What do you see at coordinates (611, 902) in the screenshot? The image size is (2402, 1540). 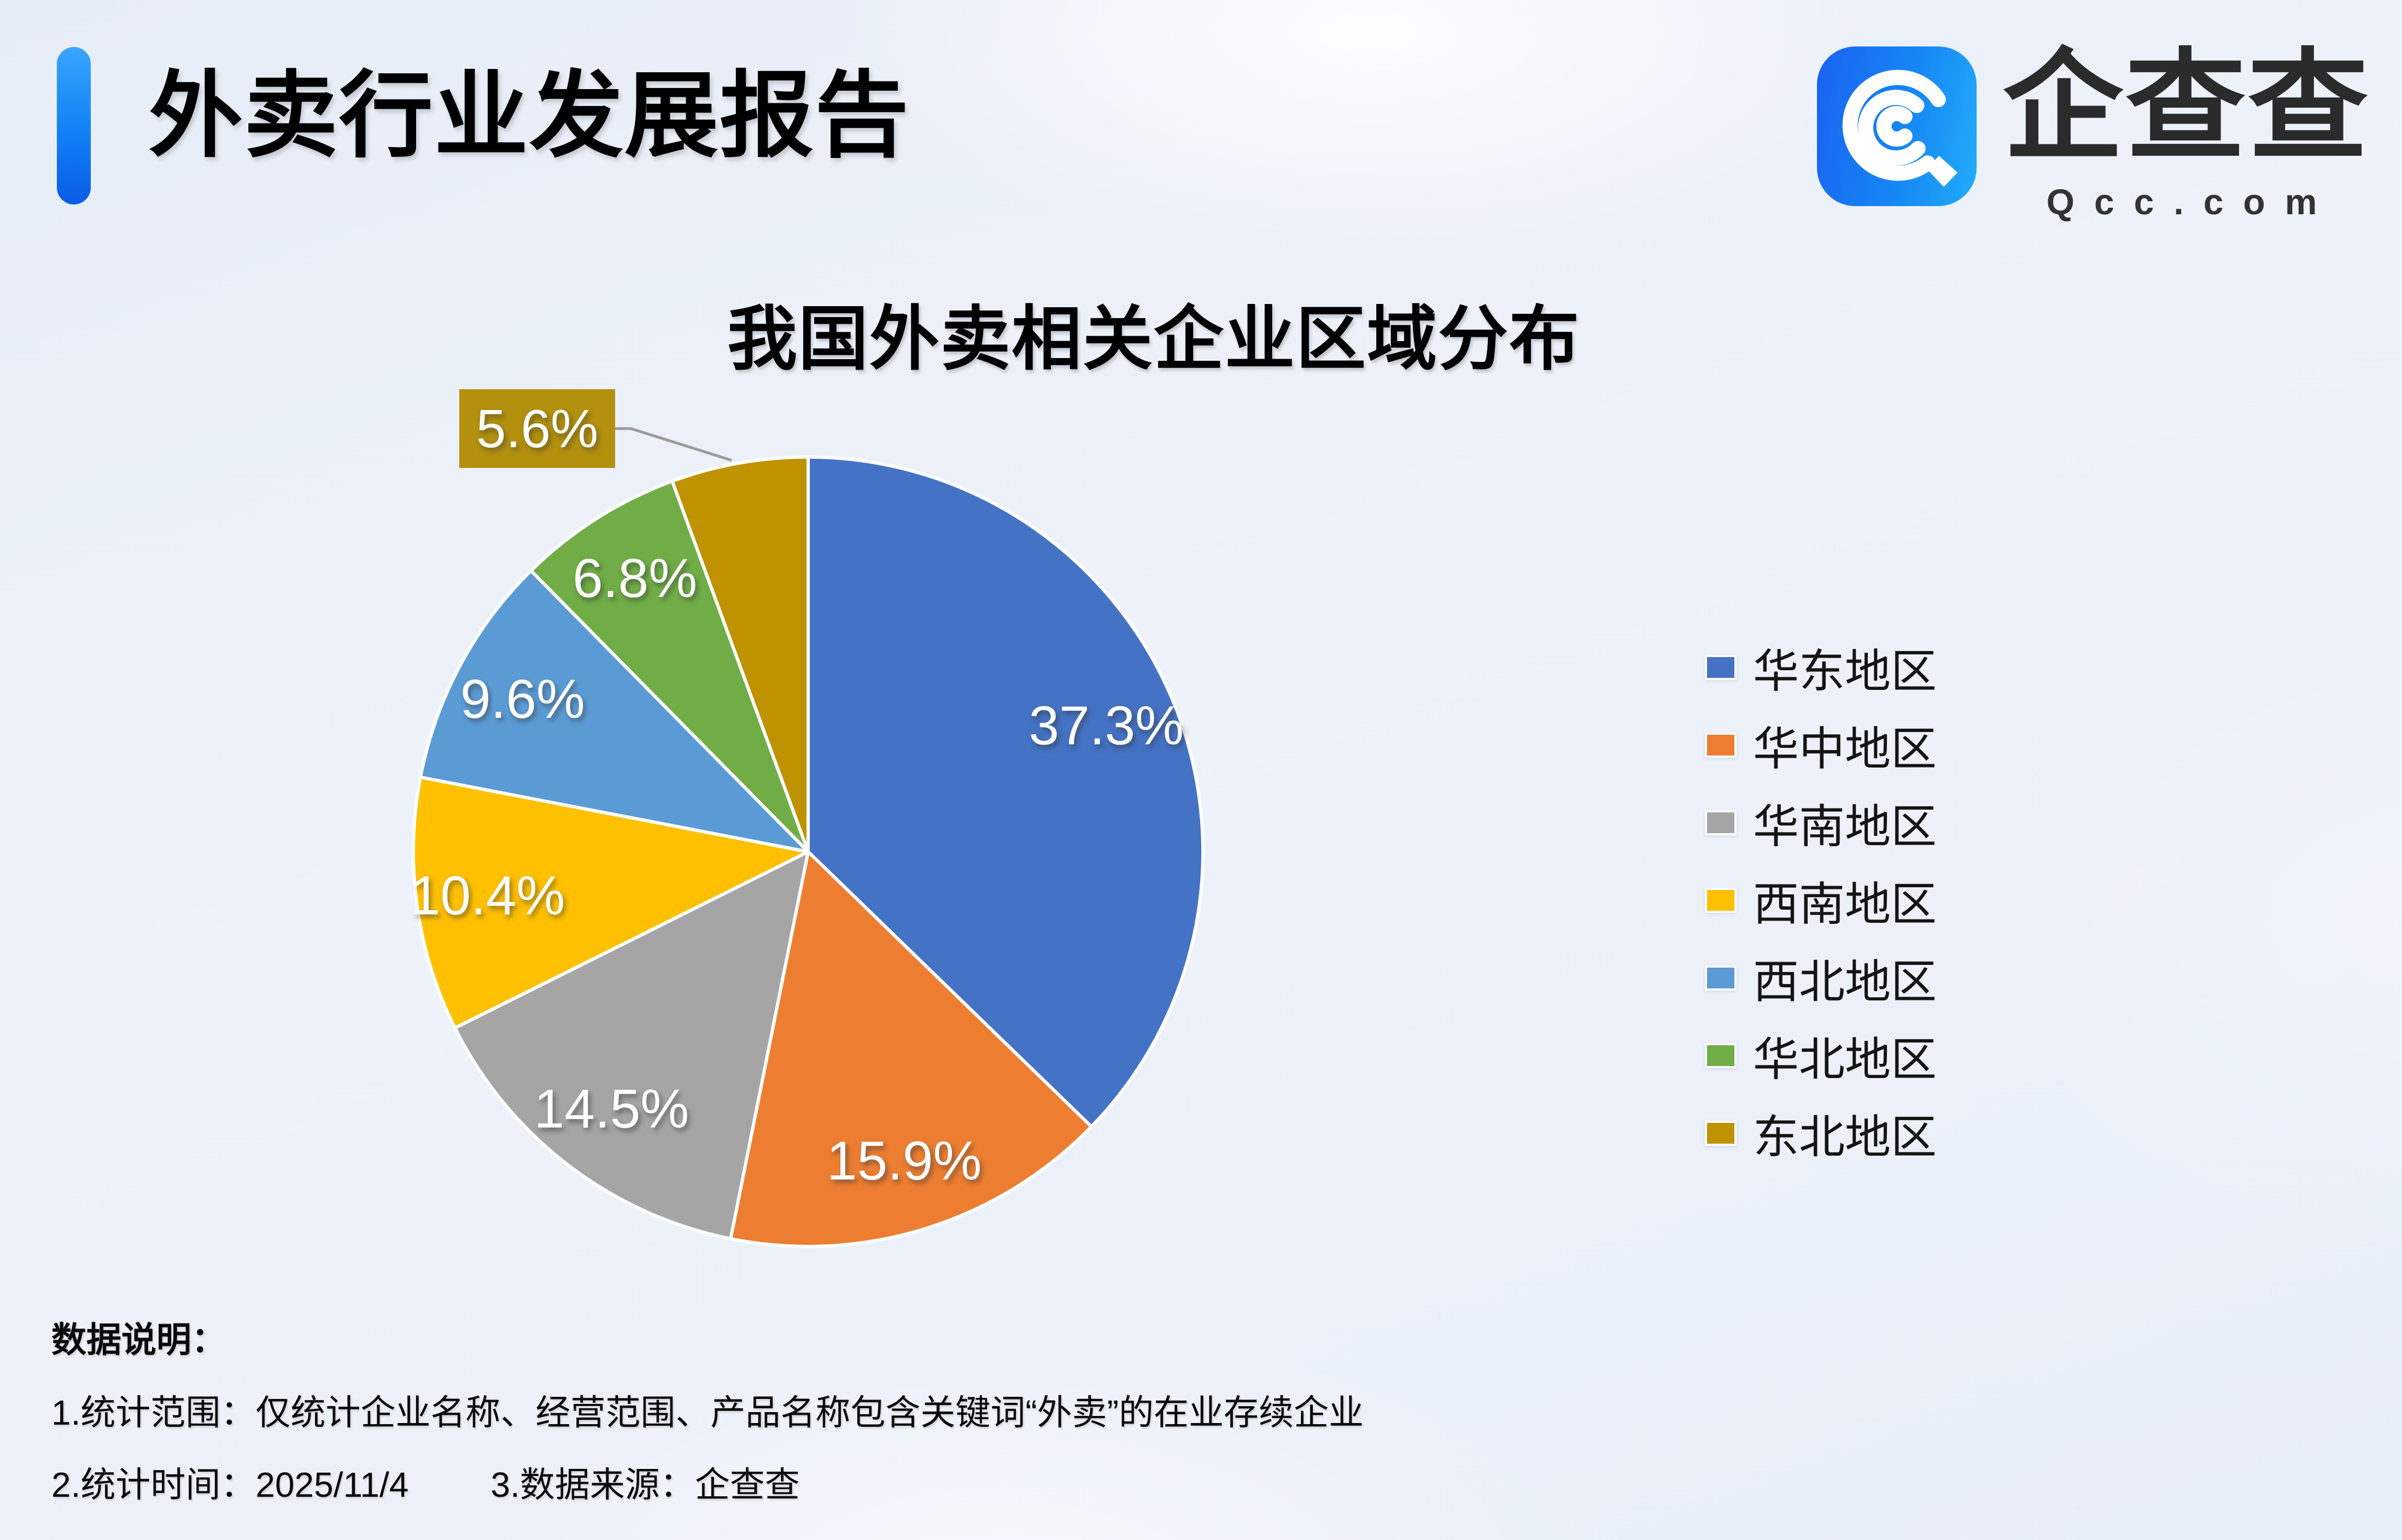 I see `pie-slice-西南地区` at bounding box center [611, 902].